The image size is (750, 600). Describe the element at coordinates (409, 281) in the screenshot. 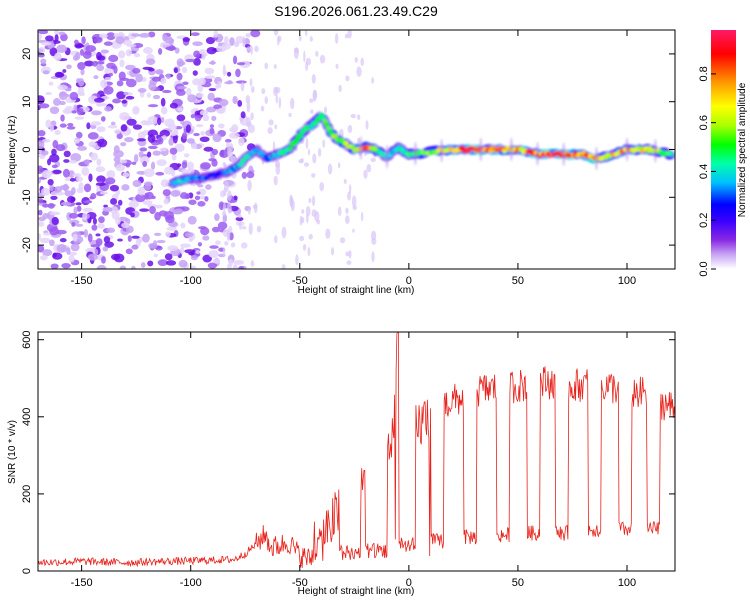

I see `spectrogram-x-tick-label: 0` at that location.